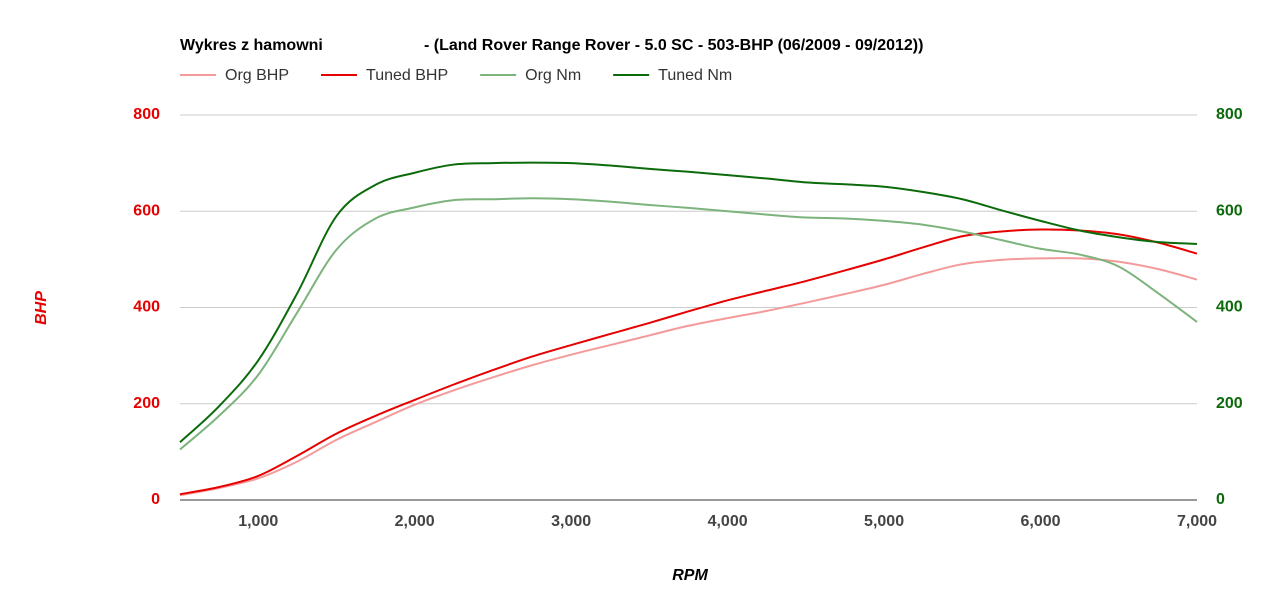 The height and width of the screenshot is (600, 1280). Describe the element at coordinates (146, 403) in the screenshot. I see `y-tick-label: 200` at that location.